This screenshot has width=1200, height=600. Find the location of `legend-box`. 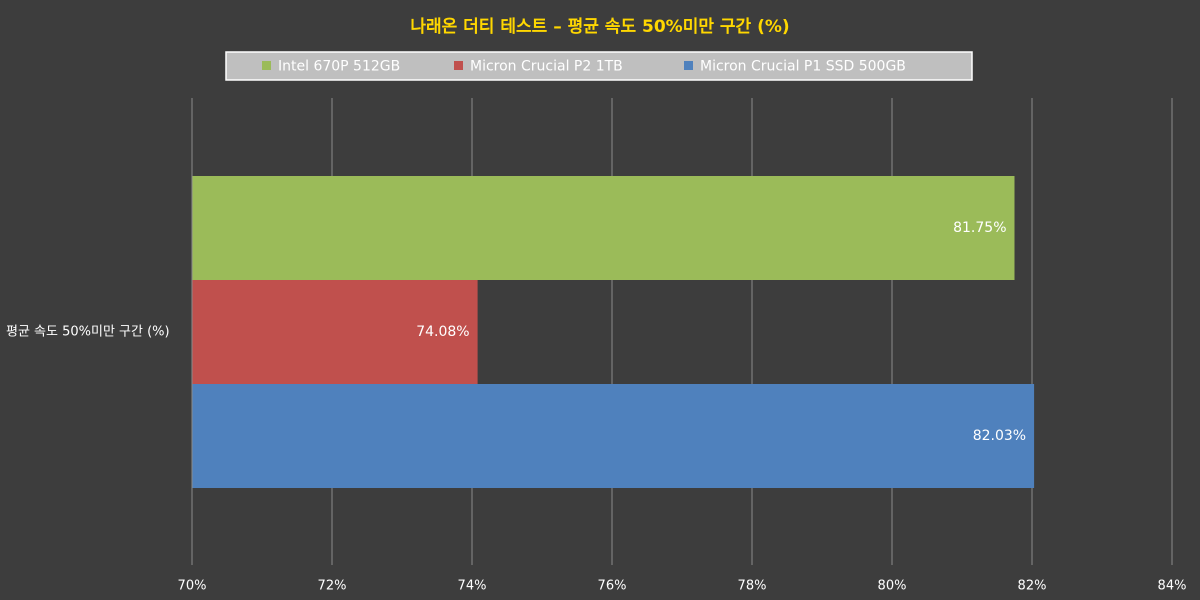

legend-box is located at coordinates (599, 66).